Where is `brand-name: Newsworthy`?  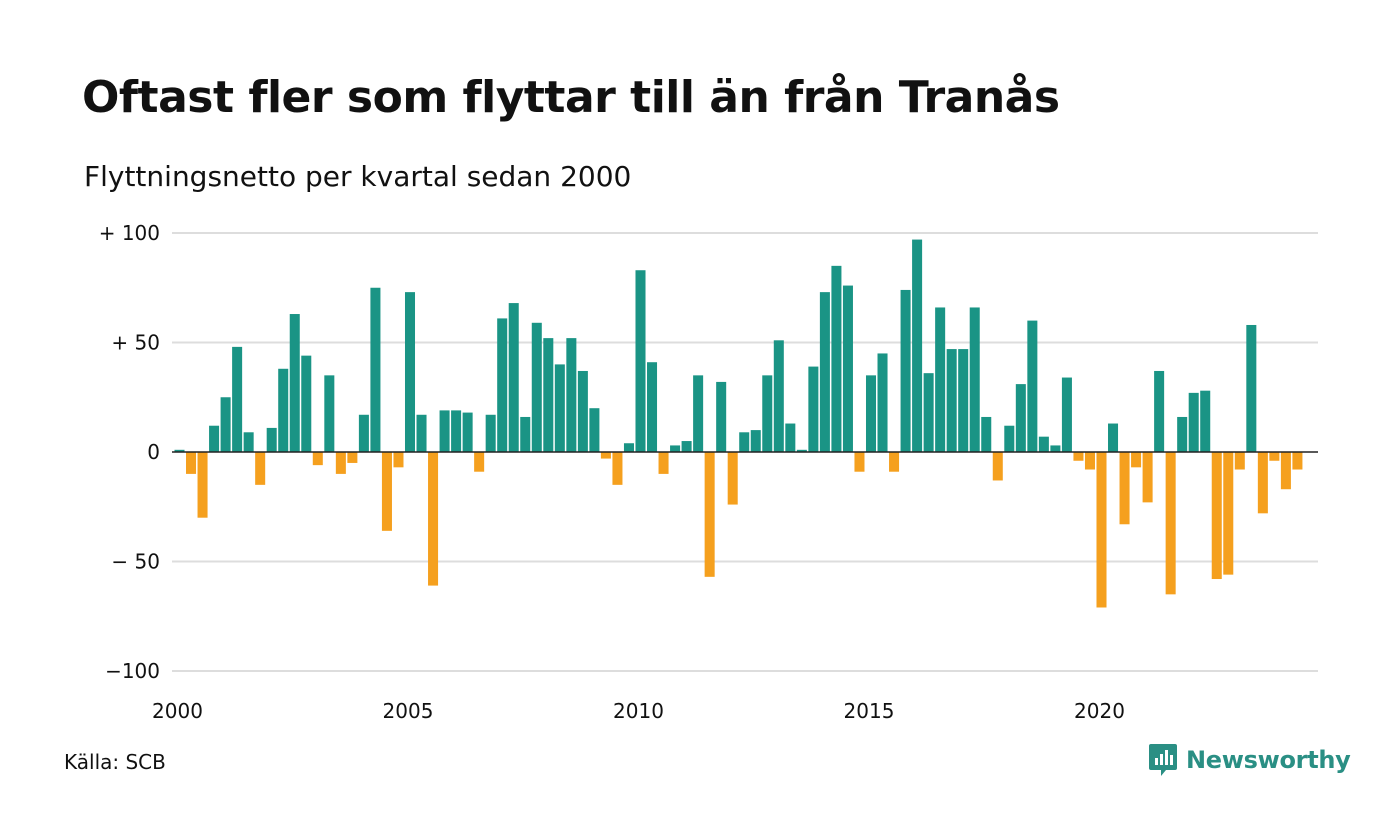
brand-name: Newsworthy is located at coordinates (1268, 760).